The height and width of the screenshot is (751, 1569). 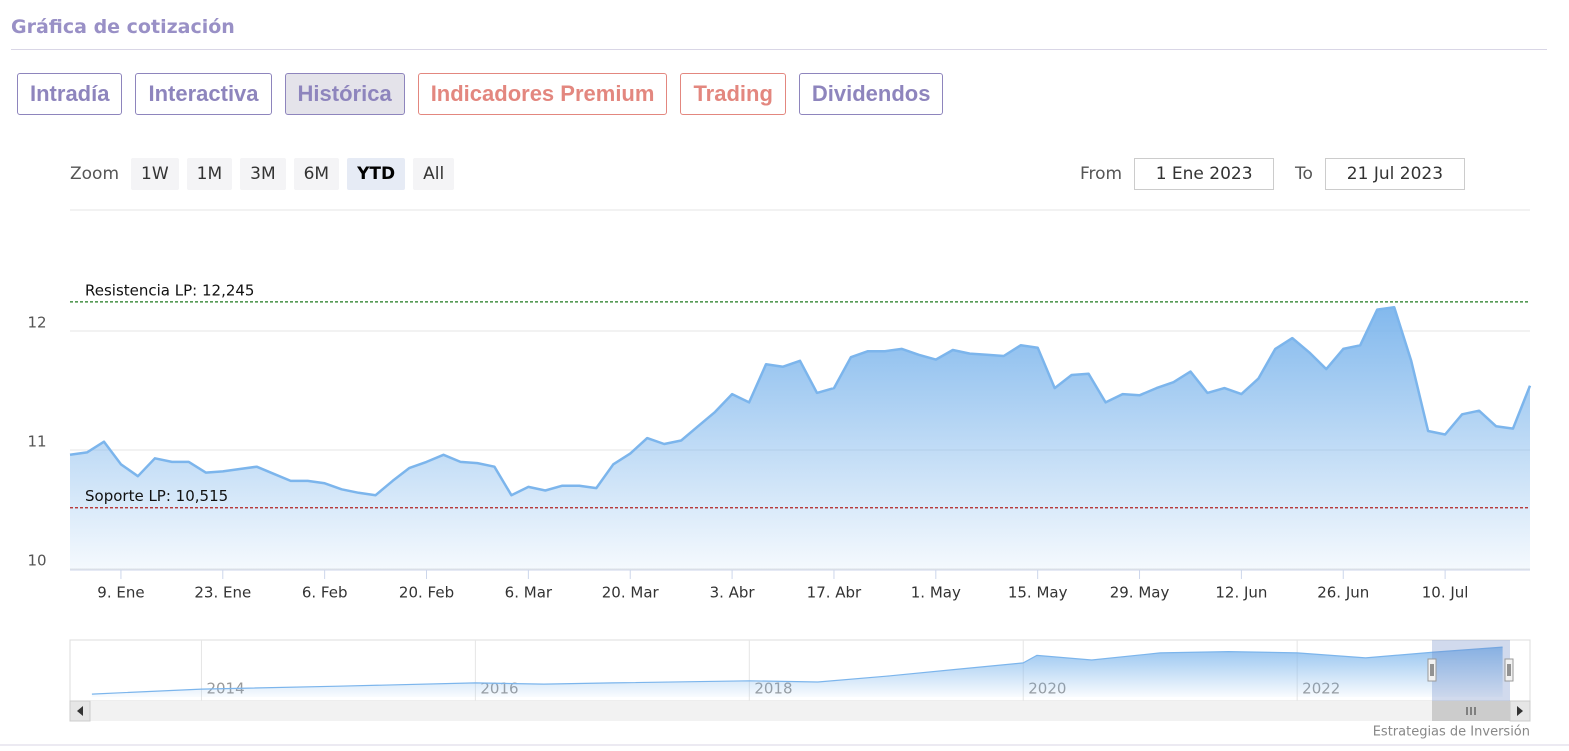 What do you see at coordinates (1471, 670) in the screenshot?
I see `navigator-selection` at bounding box center [1471, 670].